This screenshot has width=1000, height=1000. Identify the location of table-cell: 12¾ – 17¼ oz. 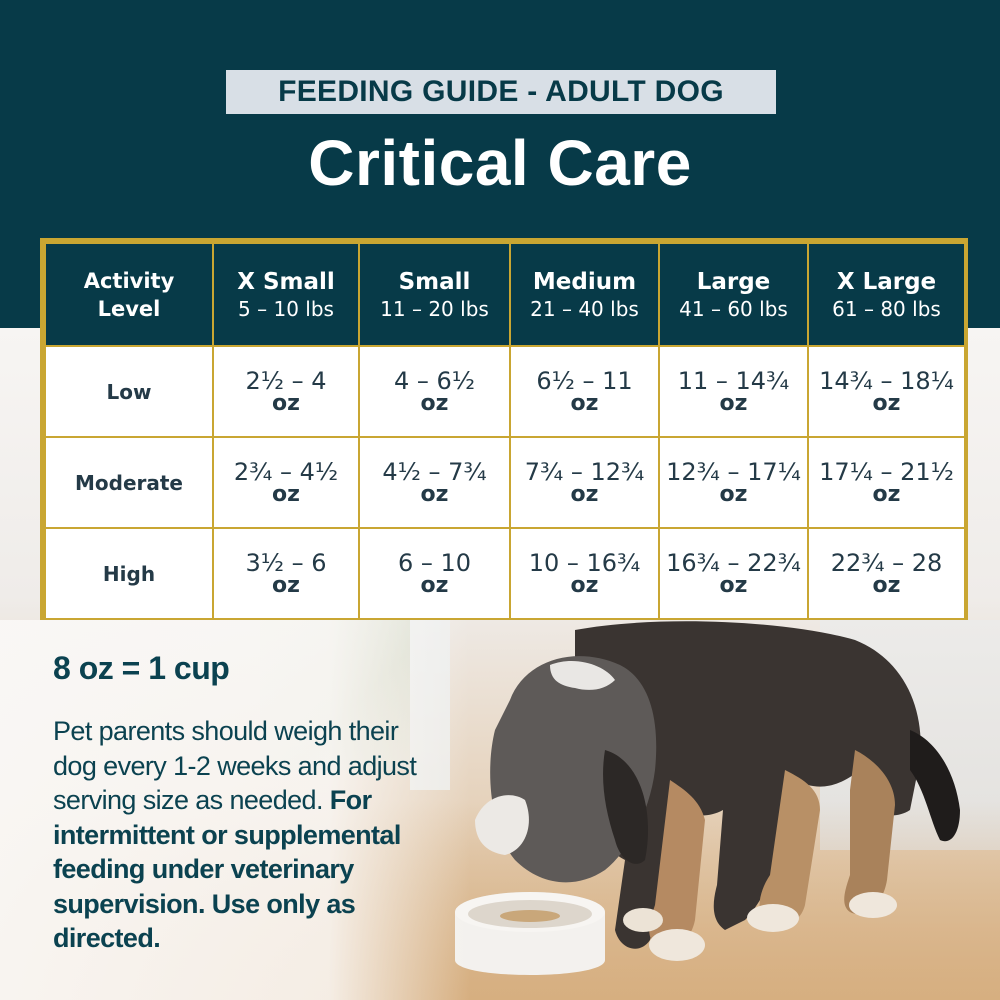
(733, 482).